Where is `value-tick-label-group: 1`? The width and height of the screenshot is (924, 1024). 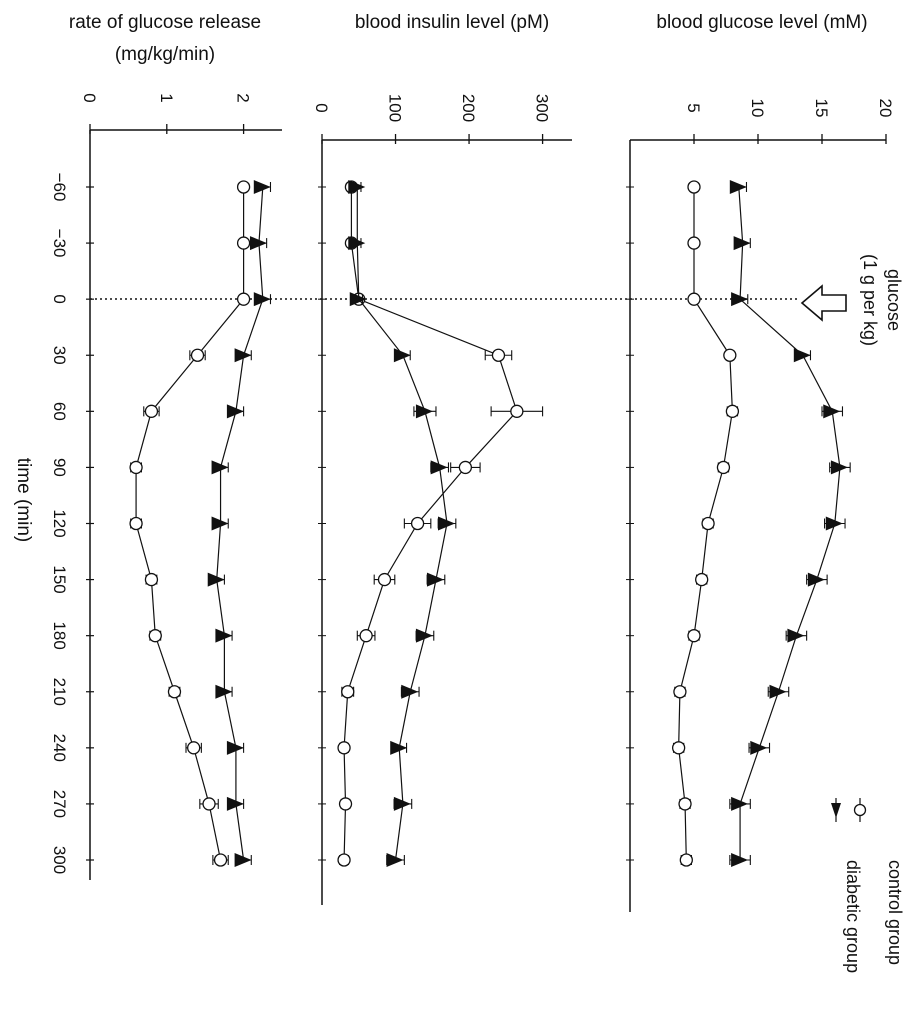 value-tick-label-group: 1 is located at coordinates (166, 97).